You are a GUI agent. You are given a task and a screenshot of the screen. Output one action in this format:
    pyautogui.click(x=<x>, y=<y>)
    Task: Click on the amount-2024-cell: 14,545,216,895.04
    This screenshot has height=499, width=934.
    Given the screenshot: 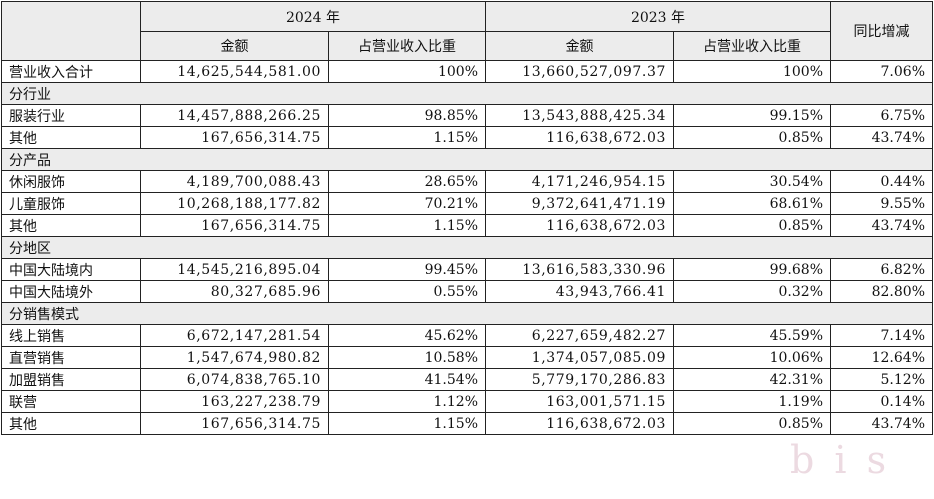 What is the action you would take?
    pyautogui.click(x=234, y=269)
    